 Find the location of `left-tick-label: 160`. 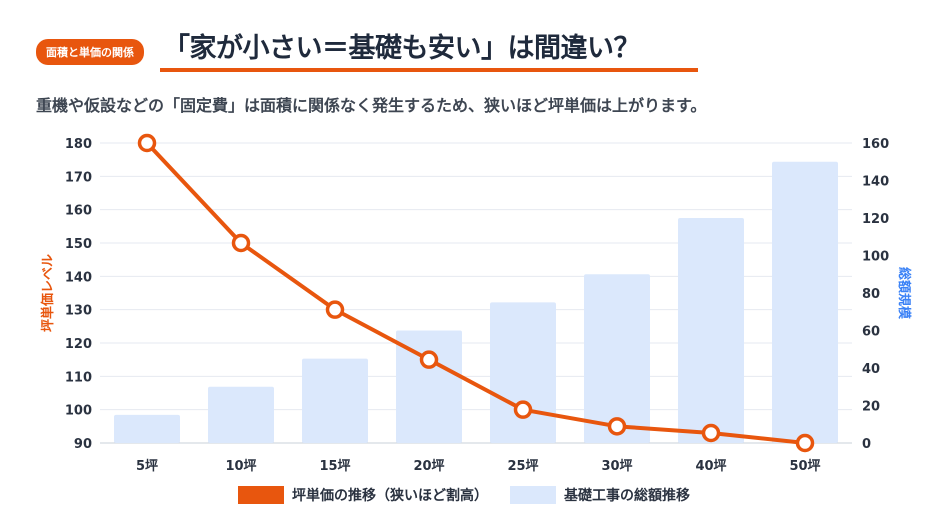

left-tick-label: 160 is located at coordinates (78, 211).